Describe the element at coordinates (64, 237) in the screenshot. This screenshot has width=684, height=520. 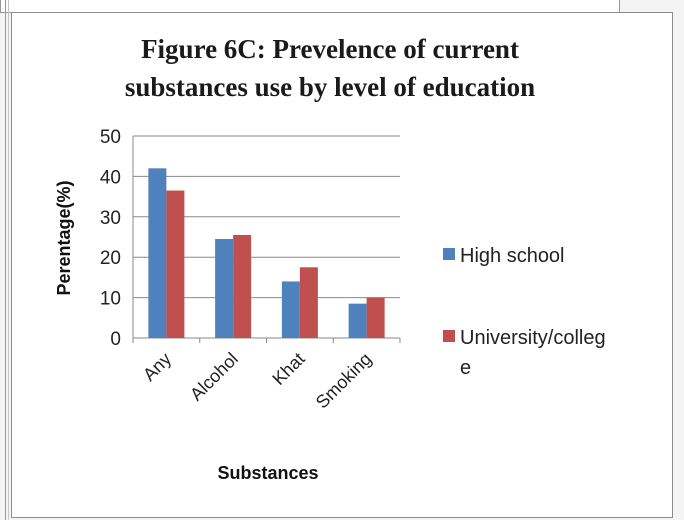
I see `y-axis-title: Perentage(%)` at that location.